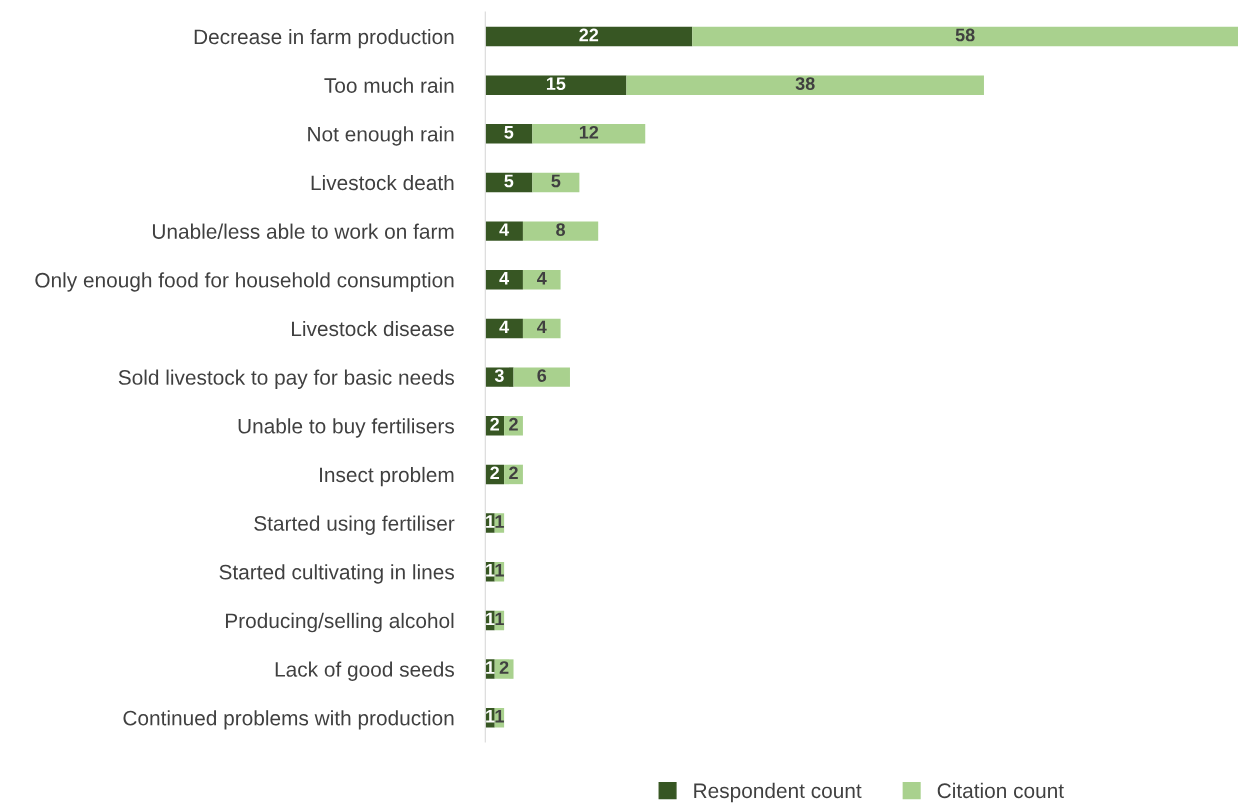 This screenshot has height=811, width=1238. What do you see at coordinates (382, 182) in the screenshot?
I see `y-tick-label: Livestock death` at bounding box center [382, 182].